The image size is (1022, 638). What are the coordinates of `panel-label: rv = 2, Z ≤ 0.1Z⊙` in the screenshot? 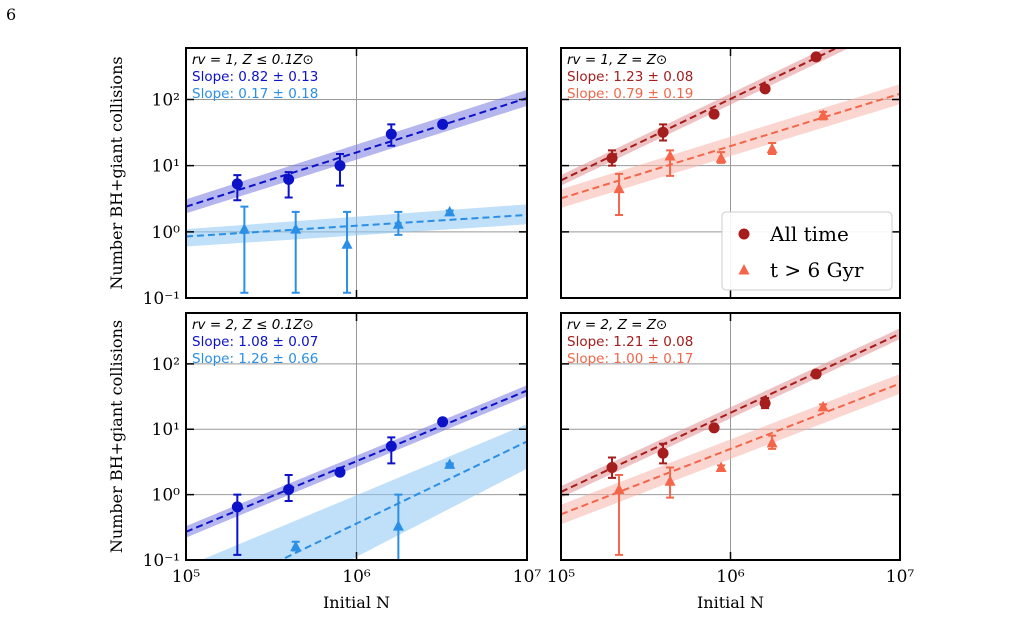 It's located at (253, 325).